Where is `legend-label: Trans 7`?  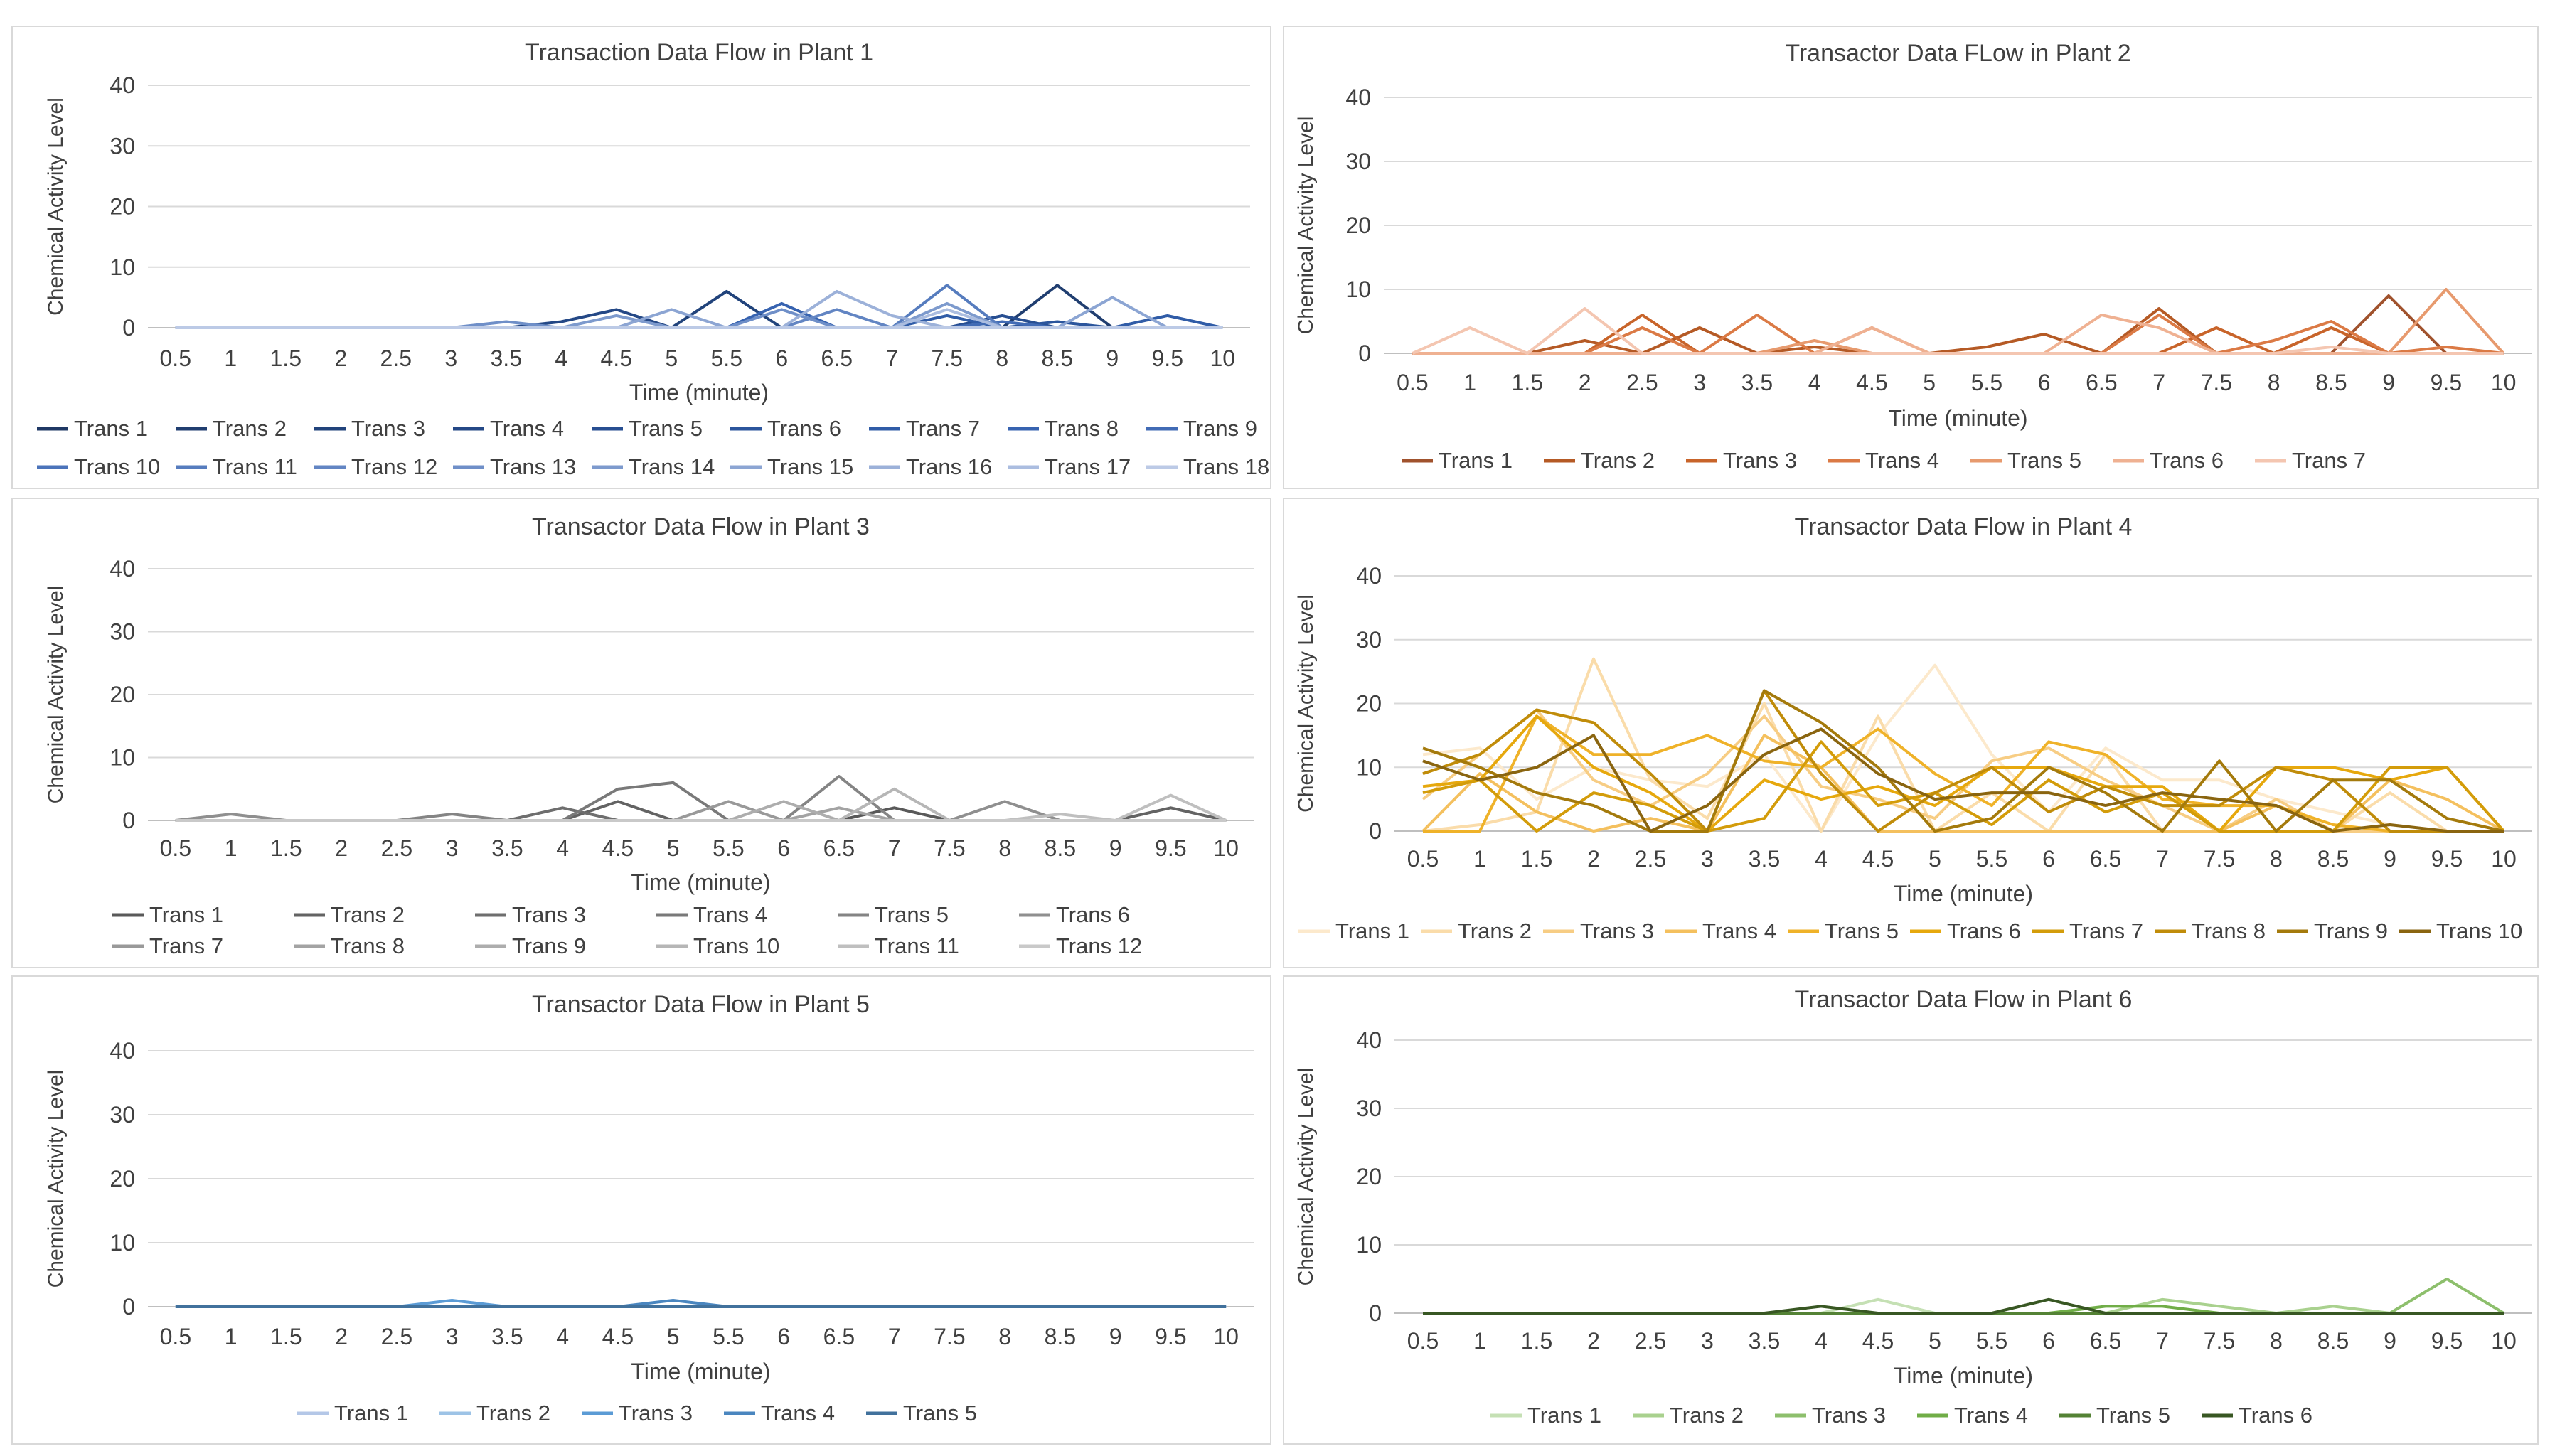
legend-label: Trans 7 is located at coordinates (186, 945).